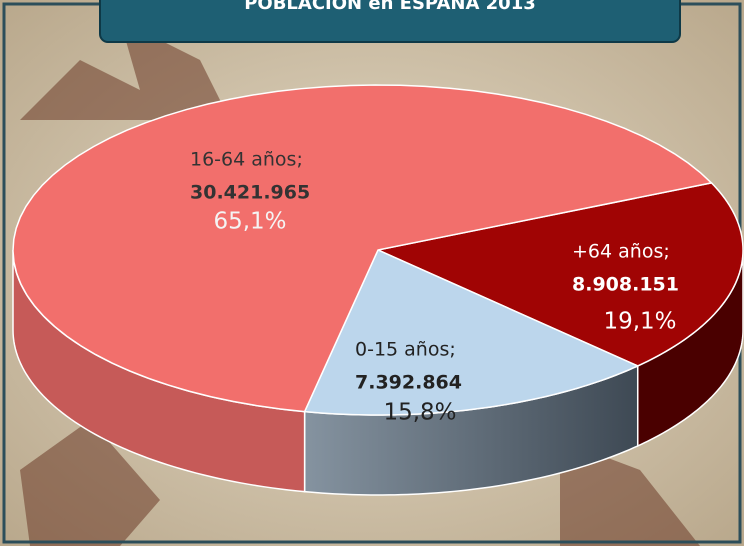 Image resolution: width=744 pixels, height=546 pixels. I want to click on value-label: 30.421.965, so click(250, 193).